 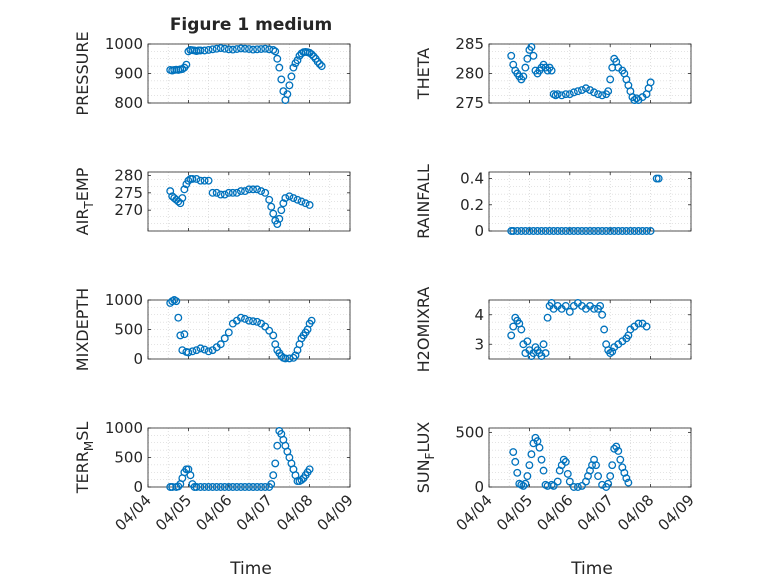 I want to click on y-axis-label-subscript: T, so click(x=89, y=205).